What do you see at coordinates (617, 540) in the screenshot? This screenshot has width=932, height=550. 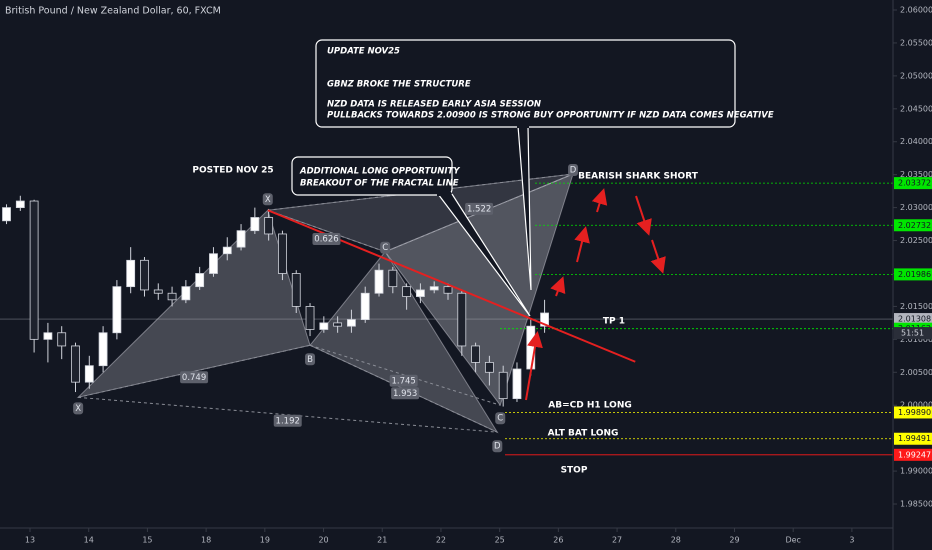 I see `x-tick-label: 27` at bounding box center [617, 540].